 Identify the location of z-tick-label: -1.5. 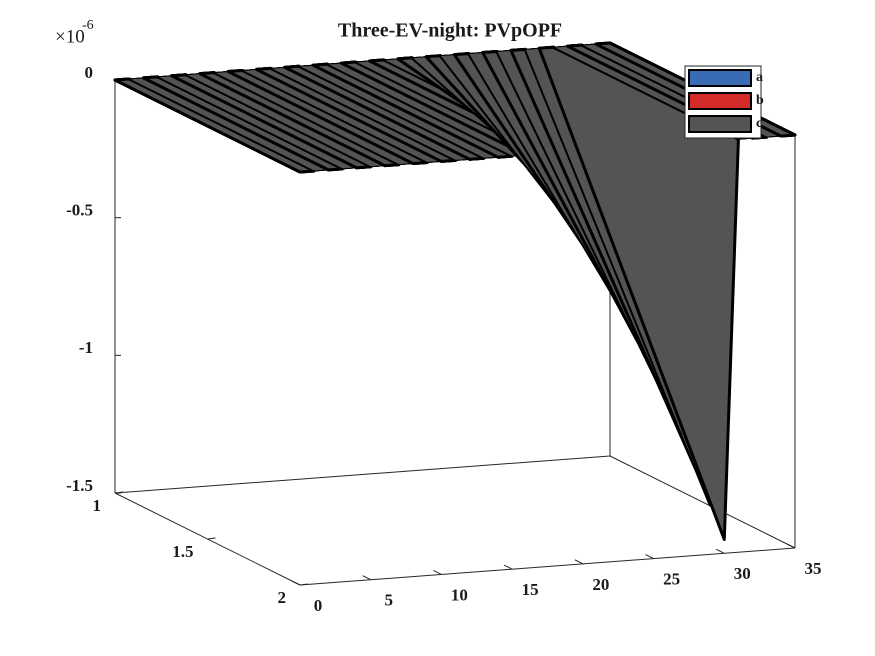
(79, 485).